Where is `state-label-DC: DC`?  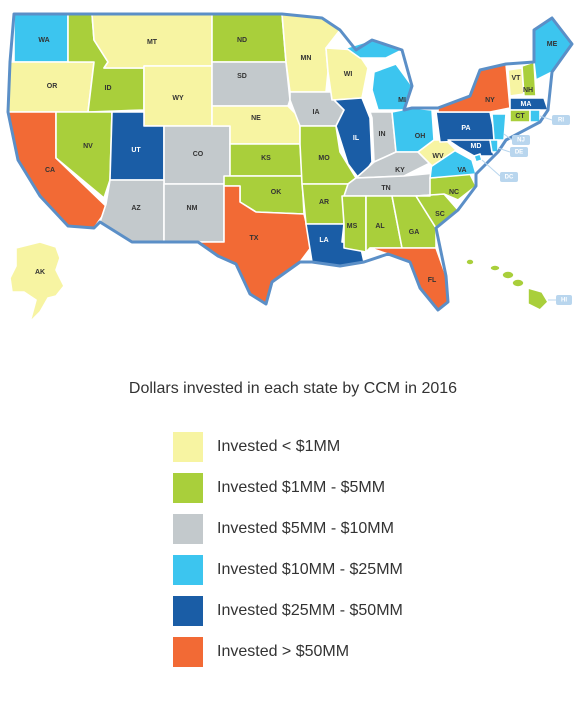 state-label-DC: DC is located at coordinates (509, 178).